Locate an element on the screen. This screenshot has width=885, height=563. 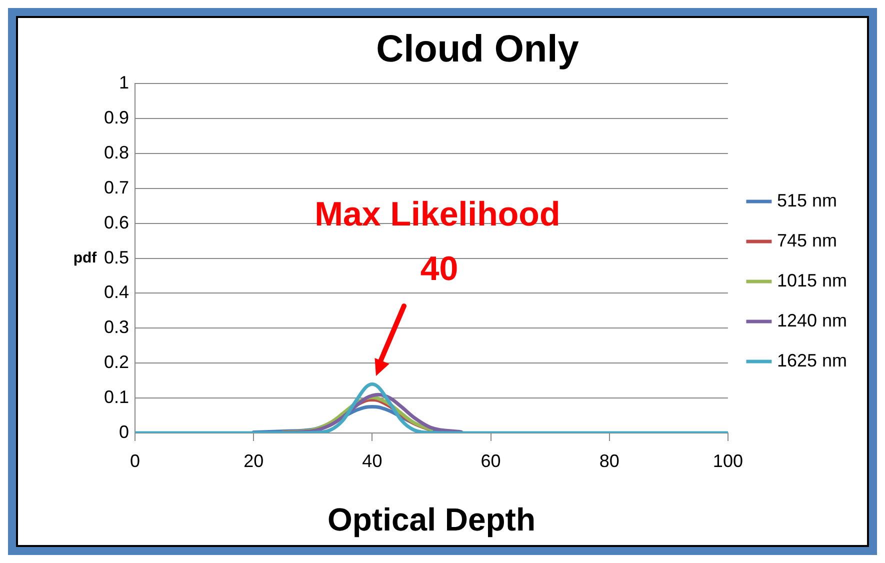
y-tick-label: 1 is located at coordinates (124, 82).